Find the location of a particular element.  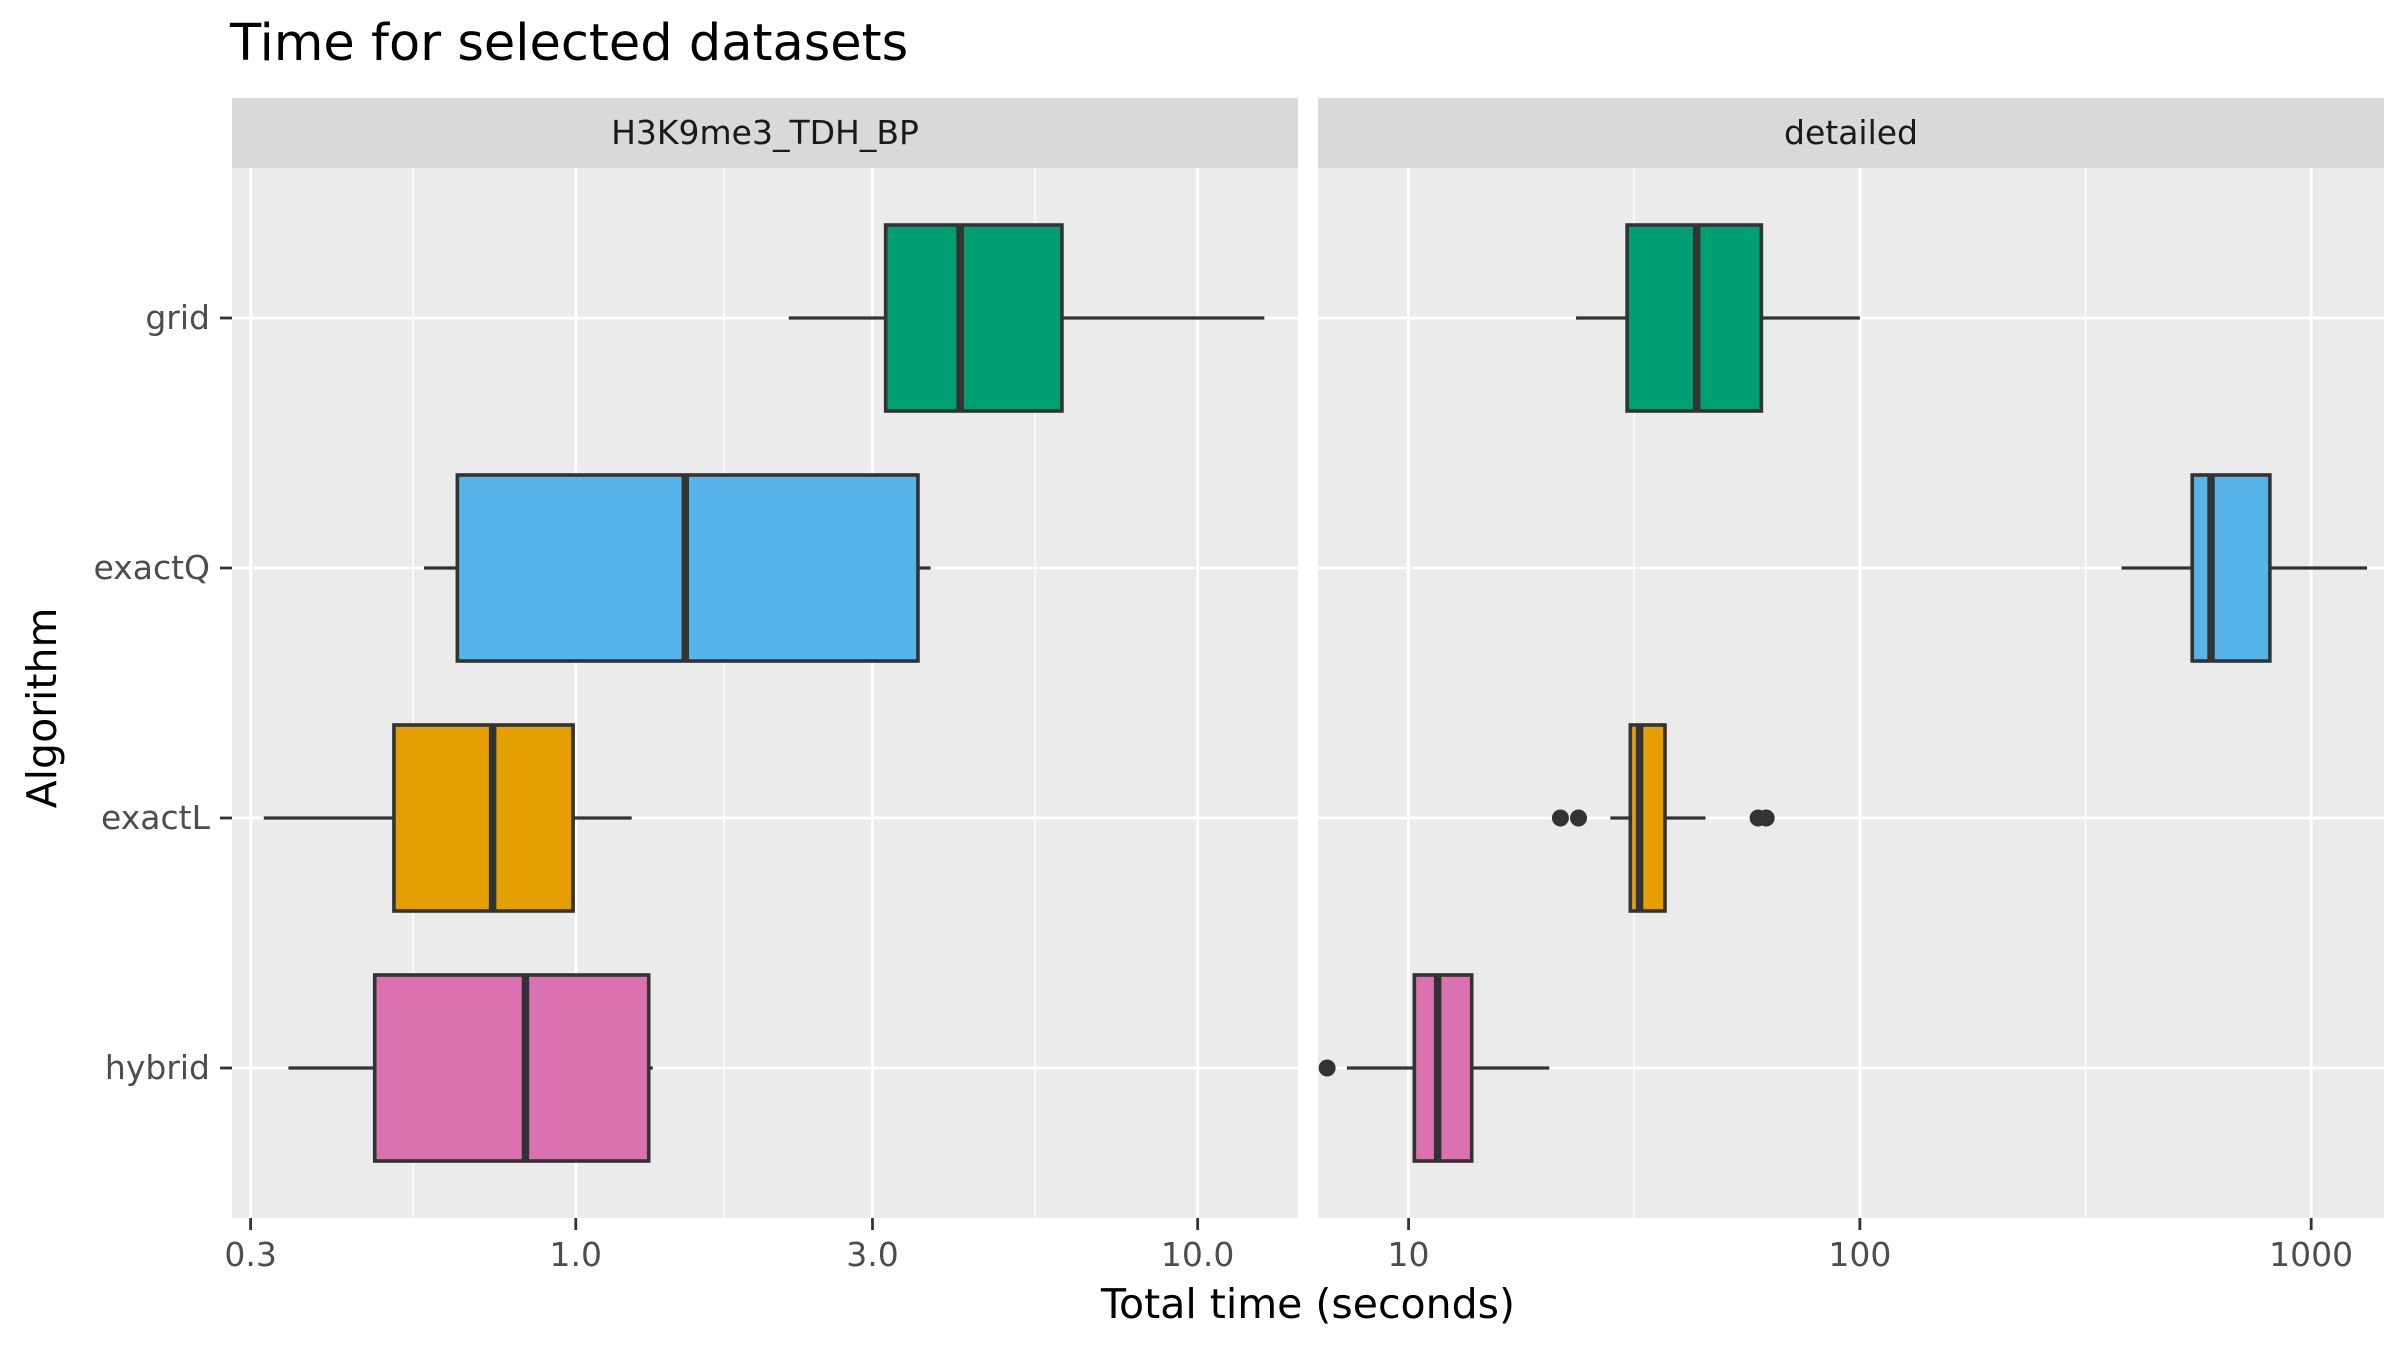

x-tick-label: 10 is located at coordinates (1409, 1254).